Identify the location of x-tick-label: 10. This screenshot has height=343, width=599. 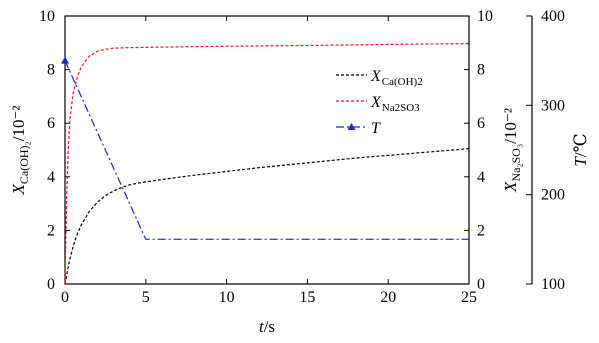
(227, 297).